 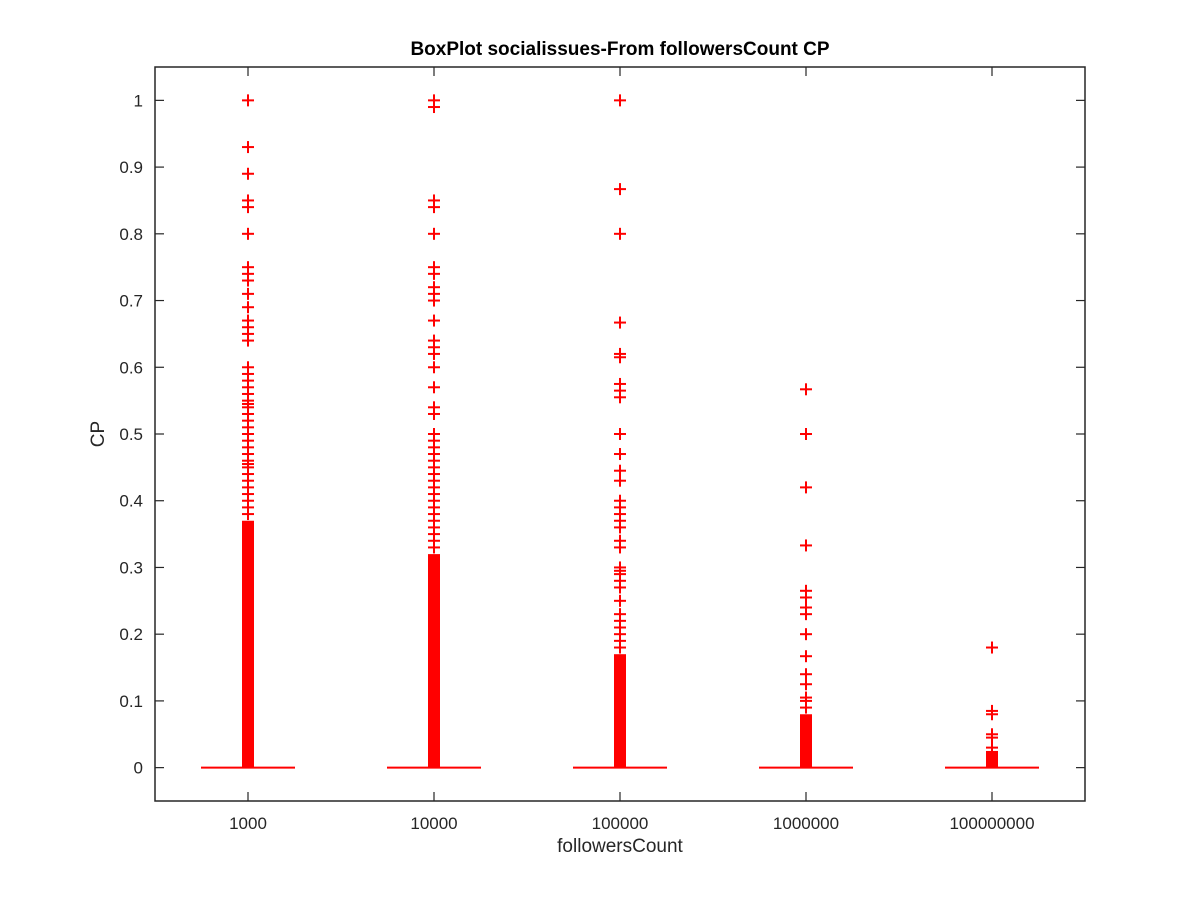 I want to click on y-tick-label: 0.7, so click(x=131, y=301).